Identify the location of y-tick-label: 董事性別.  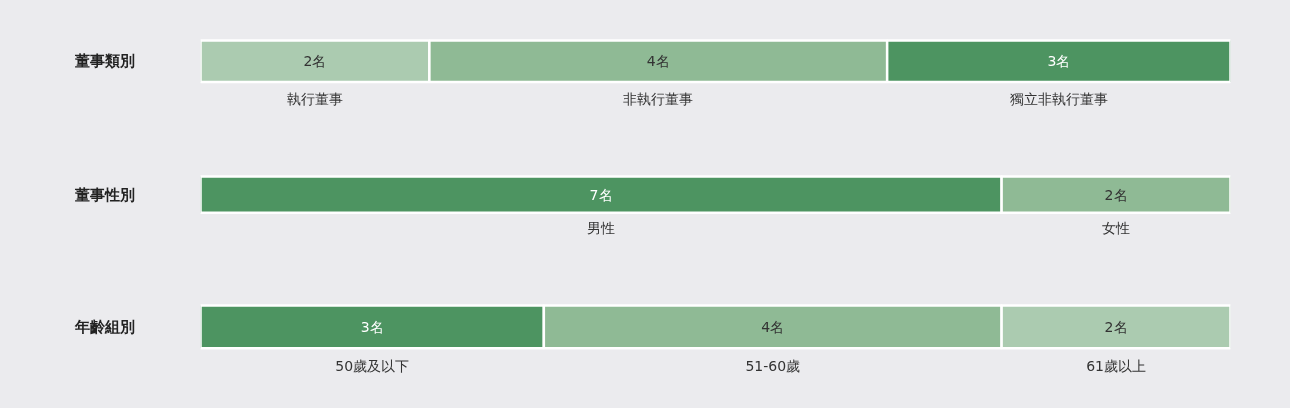
(104, 194).